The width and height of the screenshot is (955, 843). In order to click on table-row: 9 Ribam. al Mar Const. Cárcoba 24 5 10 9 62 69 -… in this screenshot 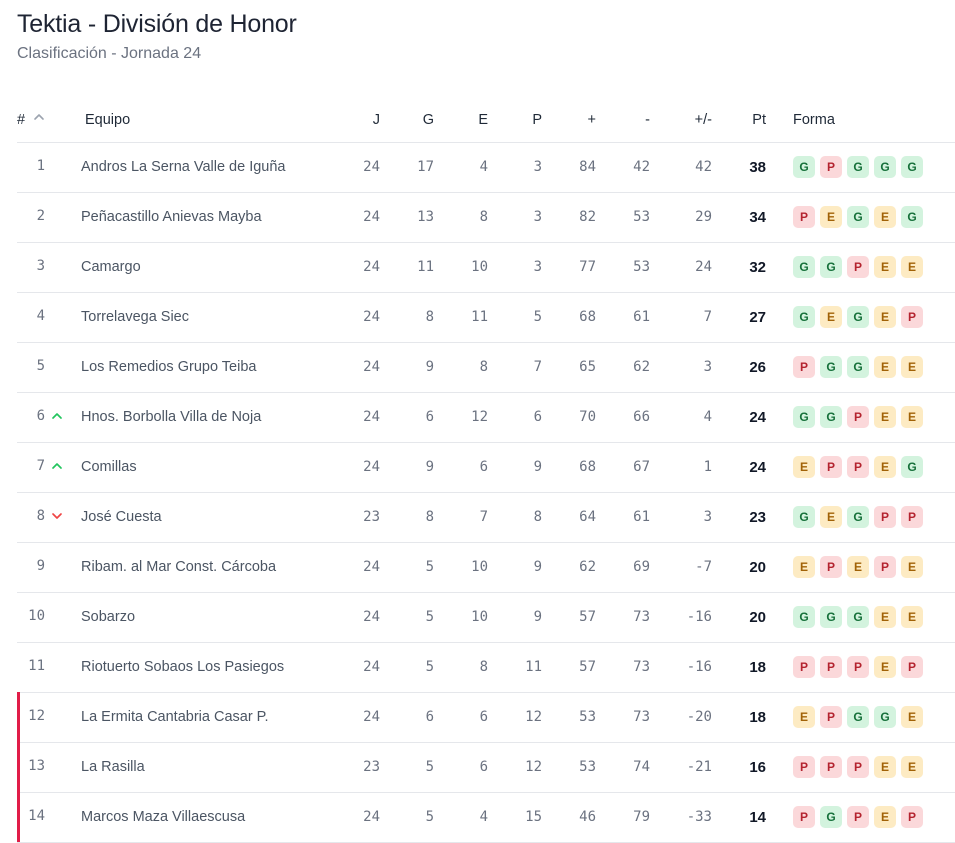, I will do `click(486, 567)`.